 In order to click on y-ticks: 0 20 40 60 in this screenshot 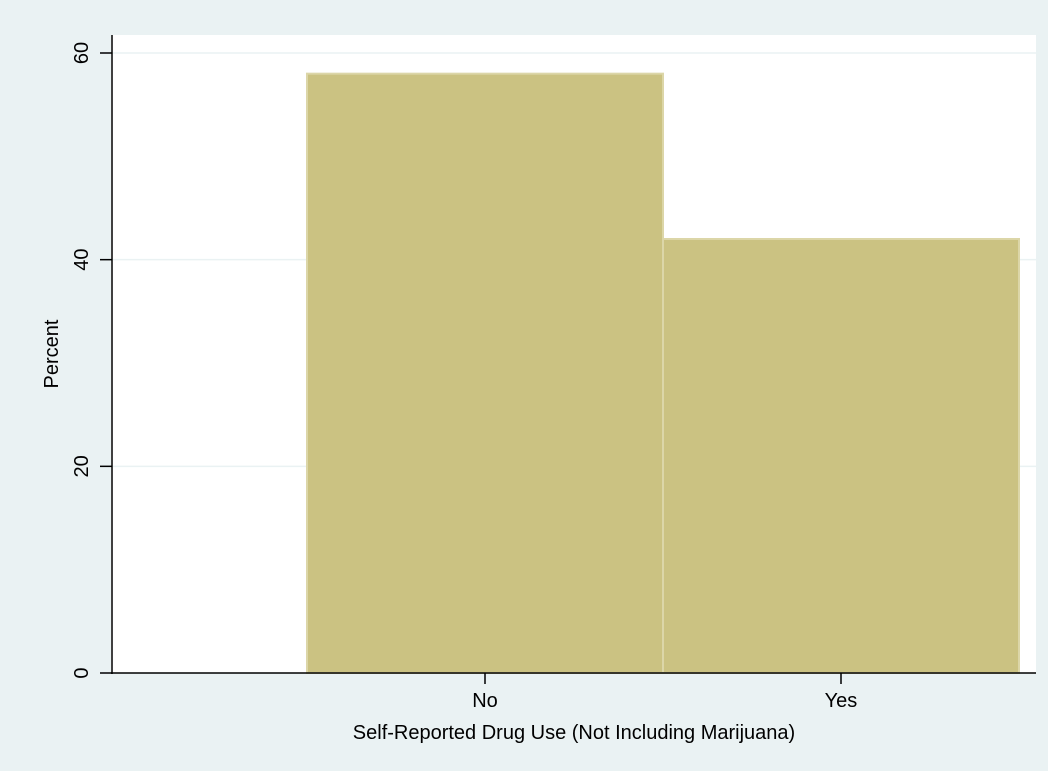, I will do `click(91, 360)`.